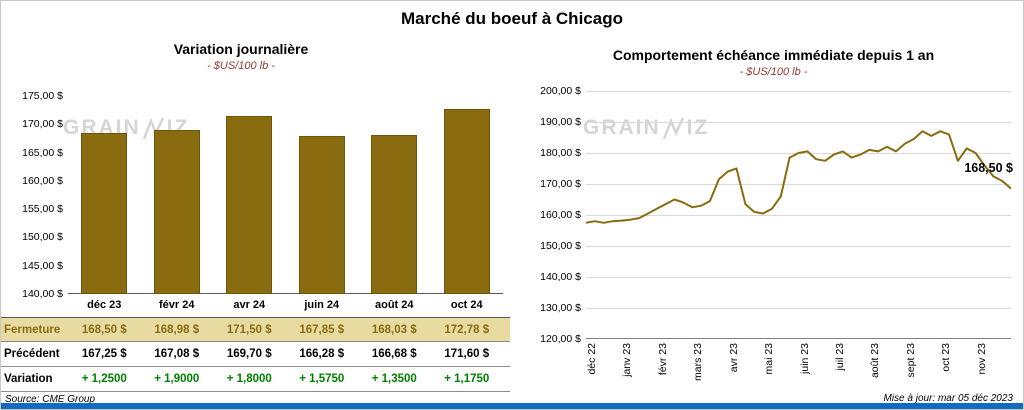 The height and width of the screenshot is (410, 1024). I want to click on update-note: Mise à jour: mar 05 déc 2023, so click(948, 398).